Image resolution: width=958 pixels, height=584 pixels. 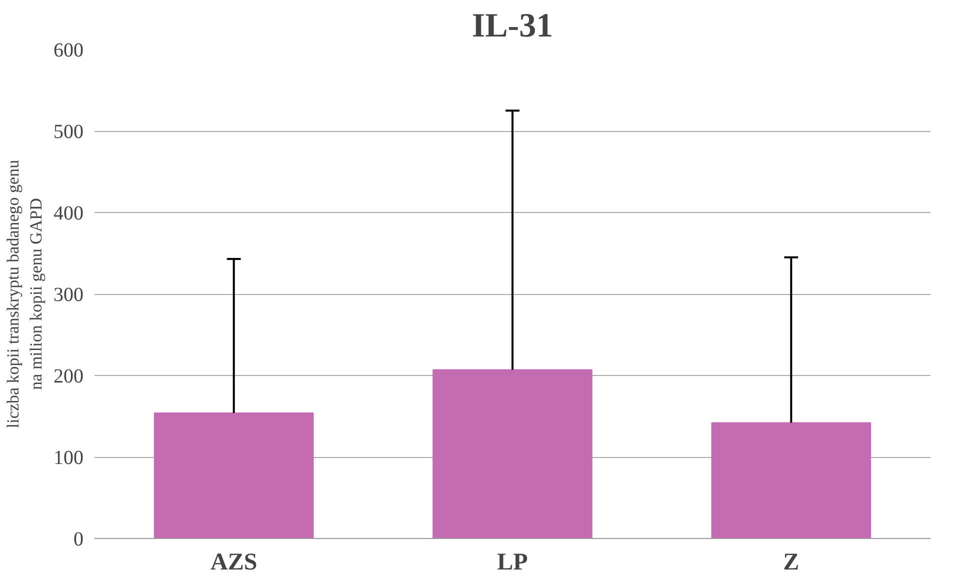 What do you see at coordinates (69, 377) in the screenshot?
I see `y-tick-label: 200` at bounding box center [69, 377].